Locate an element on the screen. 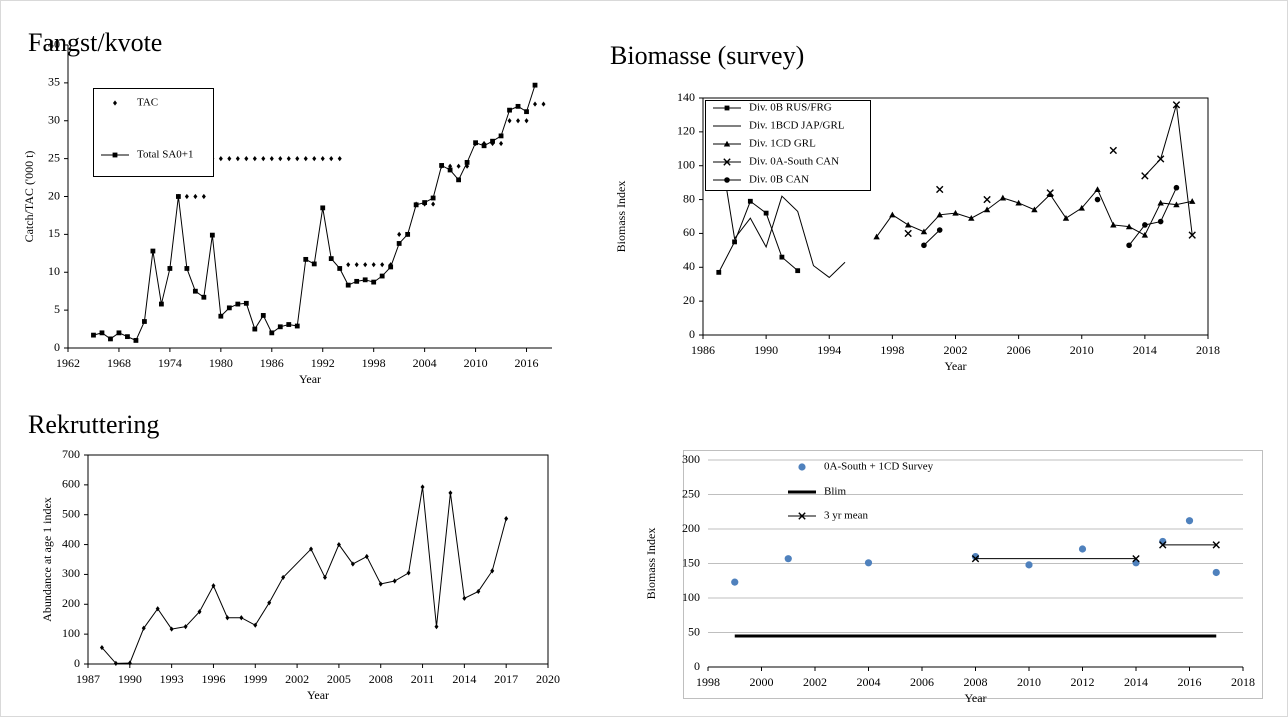  x-tick-label: 2008 is located at coordinates (381, 679).